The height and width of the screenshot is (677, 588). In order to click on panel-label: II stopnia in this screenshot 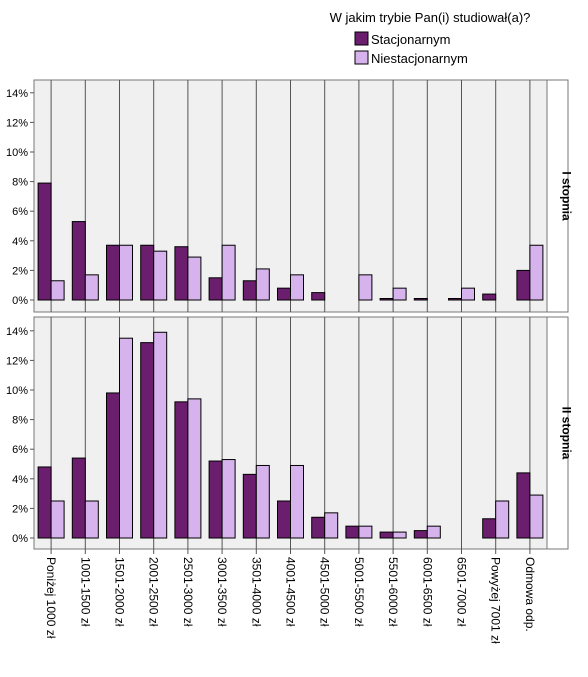, I will do `click(567, 433)`.